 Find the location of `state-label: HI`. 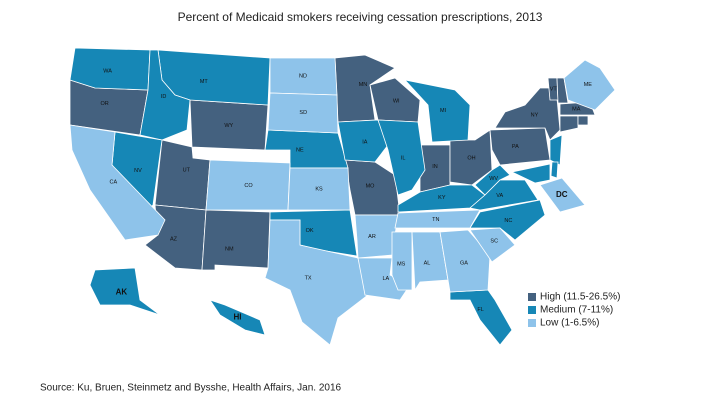

state-label: HI is located at coordinates (238, 317).